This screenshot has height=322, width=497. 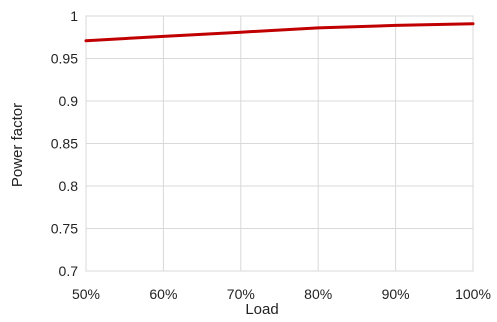 I want to click on y-tick-label: 0.85, so click(x=64, y=144).